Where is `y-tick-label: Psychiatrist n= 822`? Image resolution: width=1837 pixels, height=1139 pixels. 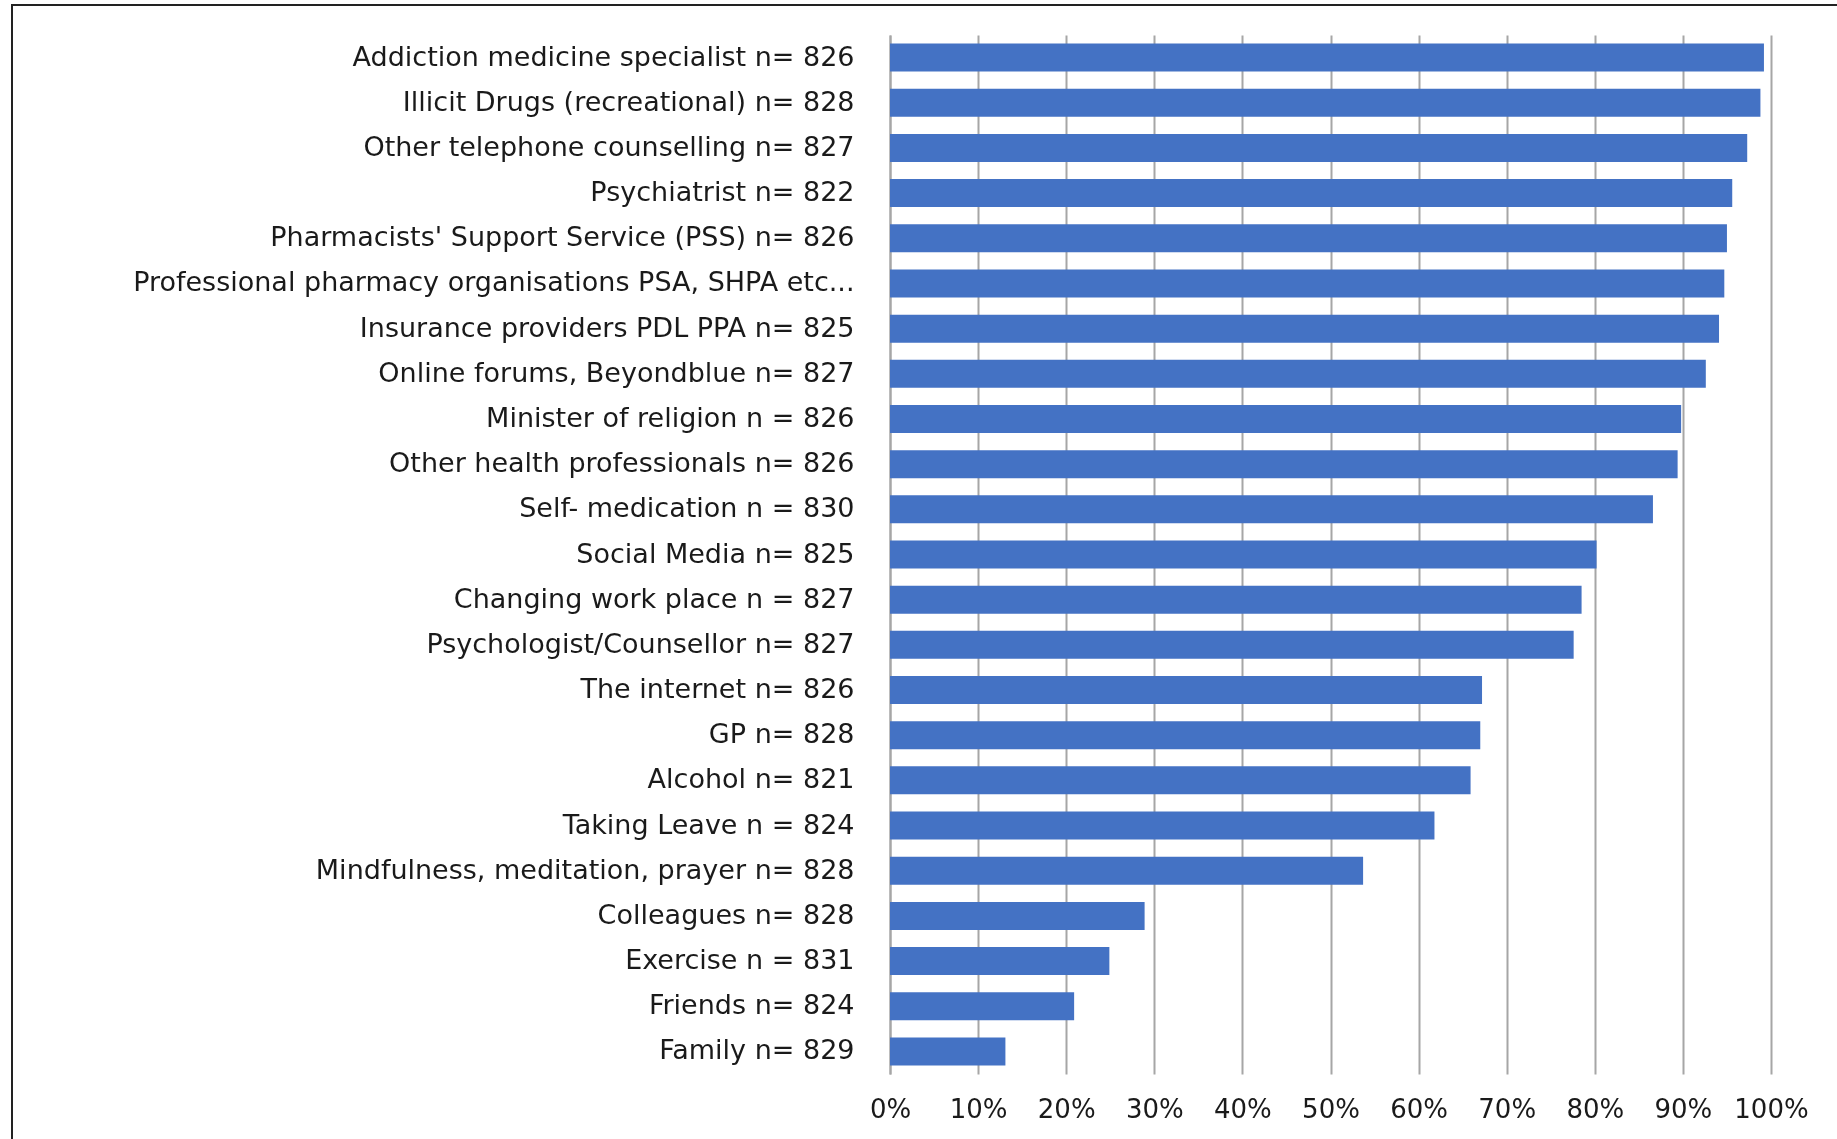 y-tick-label: Psychiatrist n= 822 is located at coordinates (722, 192).